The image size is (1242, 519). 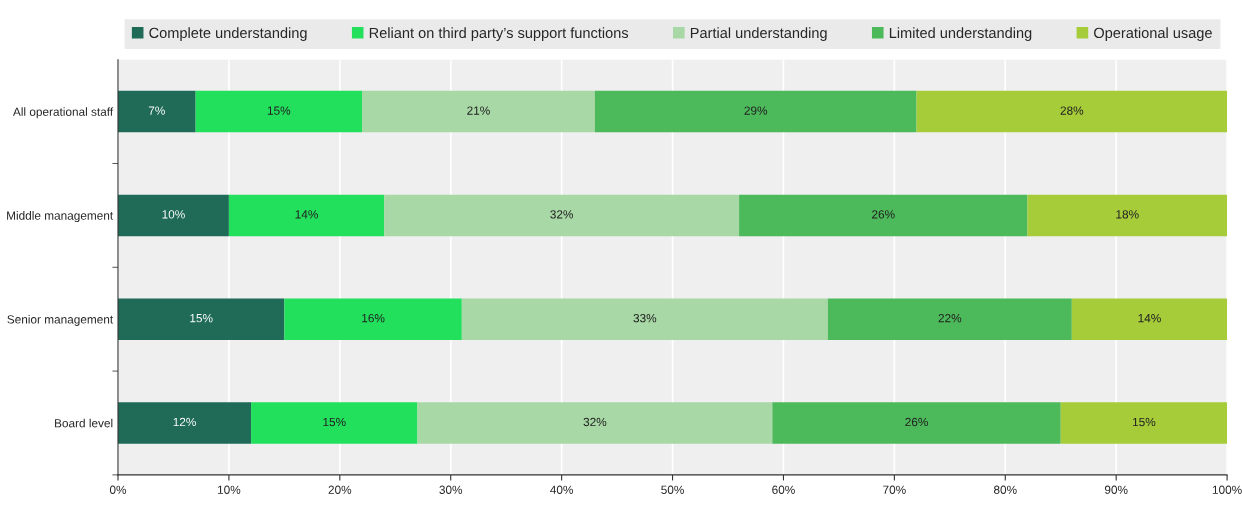 I want to click on legend-label: Complete understanding, so click(x=228, y=34).